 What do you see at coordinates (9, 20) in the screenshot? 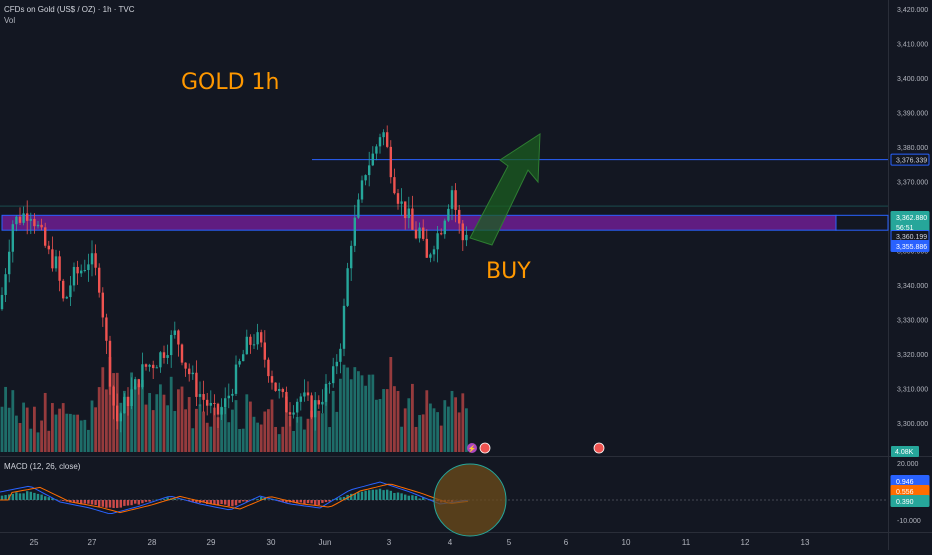
I see `volume-label: Vol` at bounding box center [9, 20].